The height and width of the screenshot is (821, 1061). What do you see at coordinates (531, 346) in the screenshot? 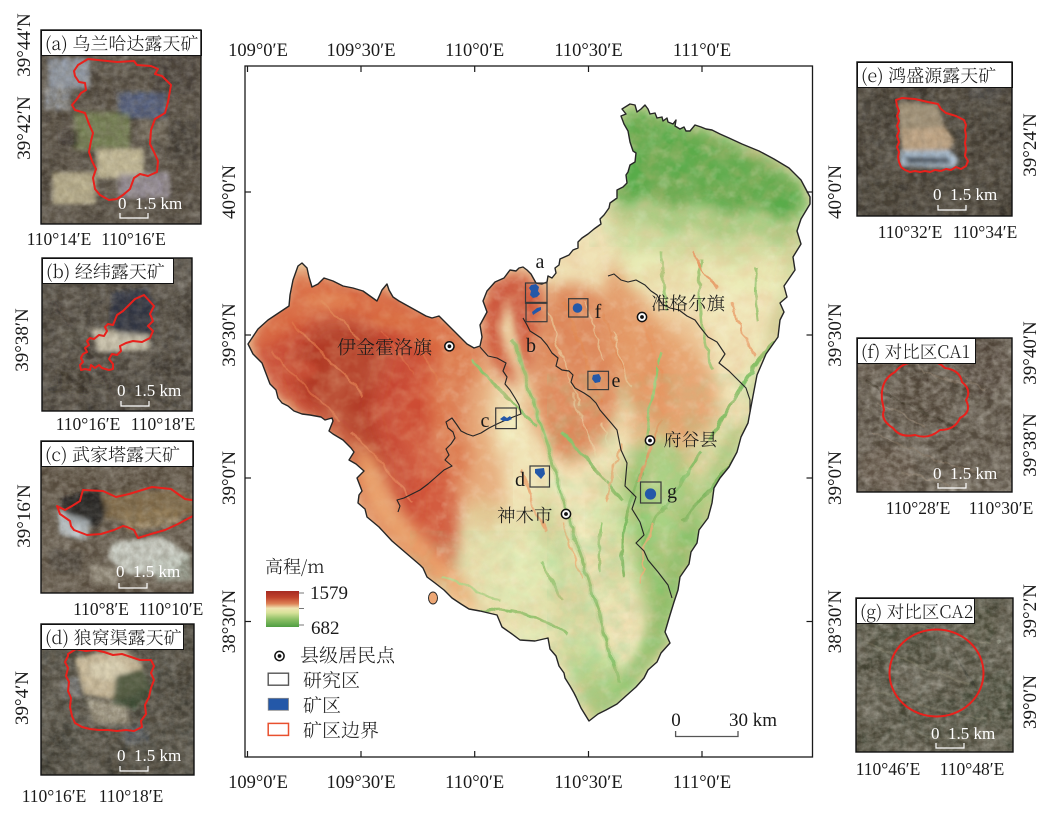
I see `svg-text: b` at bounding box center [531, 346].